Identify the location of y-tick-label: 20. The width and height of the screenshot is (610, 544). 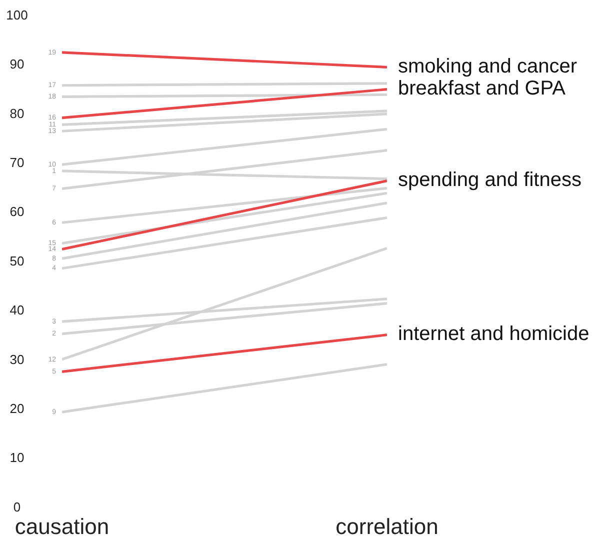
(17, 408).